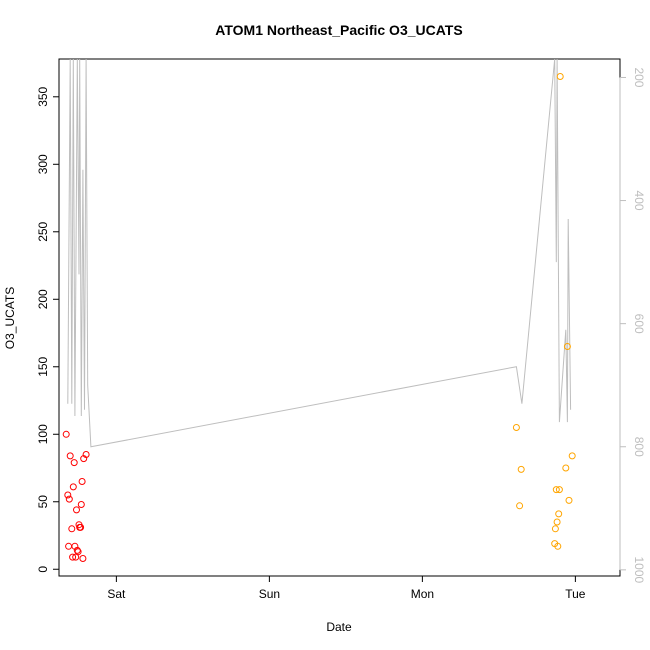  Describe the element at coordinates (43, 569) in the screenshot. I see `y-tick-label-0: 0` at that location.